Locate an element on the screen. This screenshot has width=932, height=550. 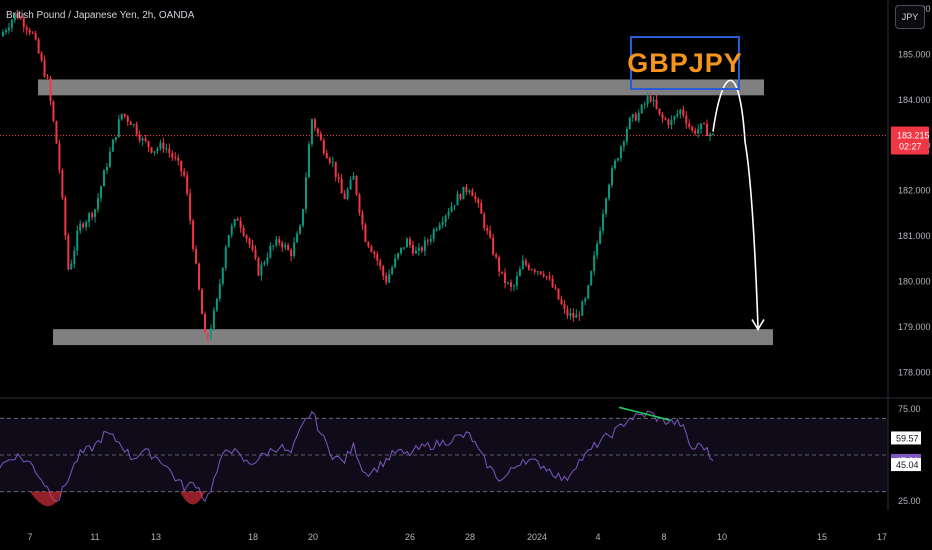
time-axis: 7 11 13 18 20 26 28 2024 4 8 10 15 17 is located at coordinates (457, 537).